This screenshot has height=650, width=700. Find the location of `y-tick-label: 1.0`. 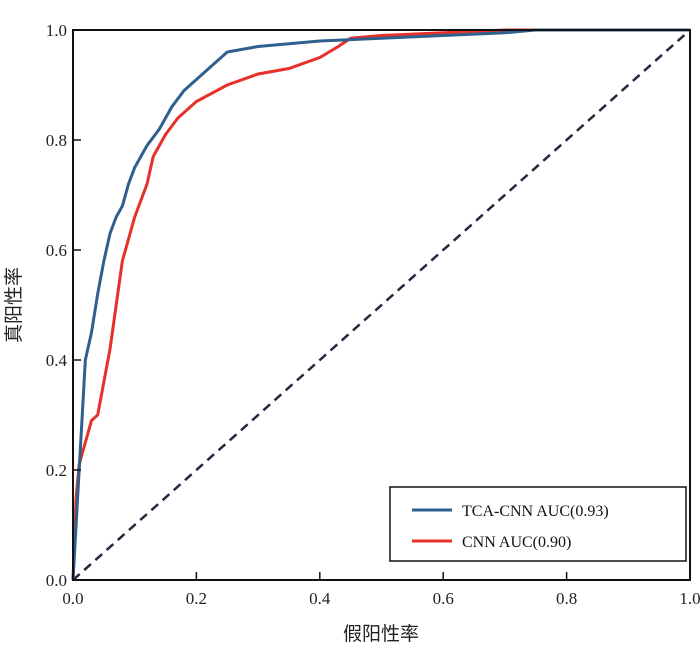

y-tick-label: 1.0 is located at coordinates (56, 30).